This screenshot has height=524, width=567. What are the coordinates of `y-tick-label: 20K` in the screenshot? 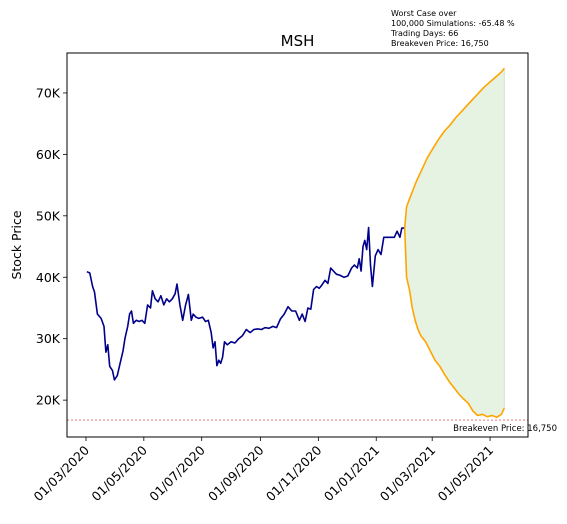 It's located at (48, 400).